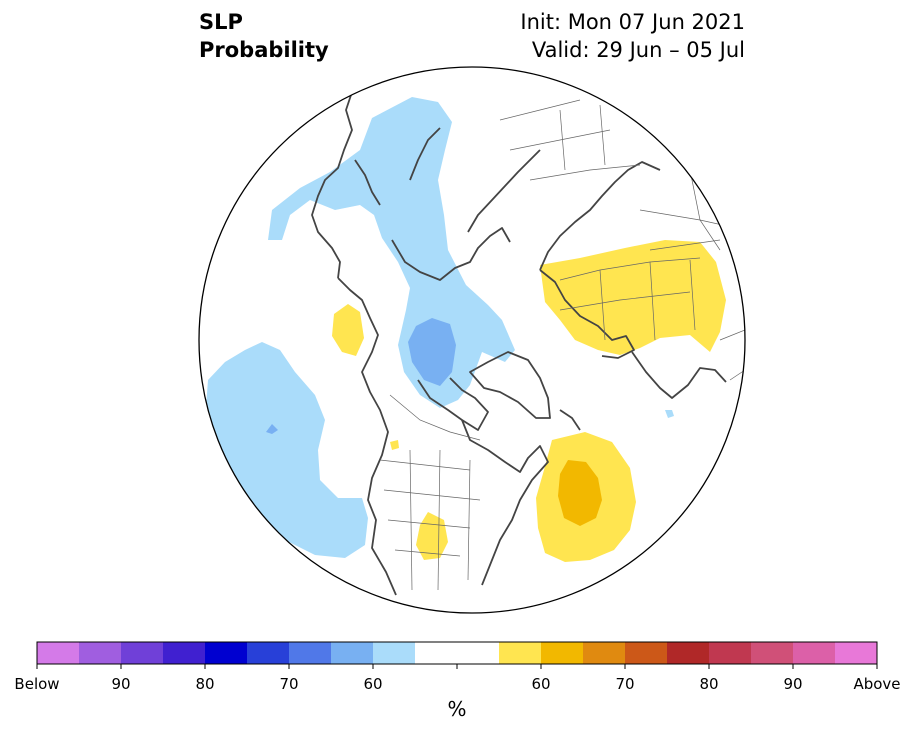  Describe the element at coordinates (264, 36) in the screenshot. I see `map-title: SLP Probability` at that location.